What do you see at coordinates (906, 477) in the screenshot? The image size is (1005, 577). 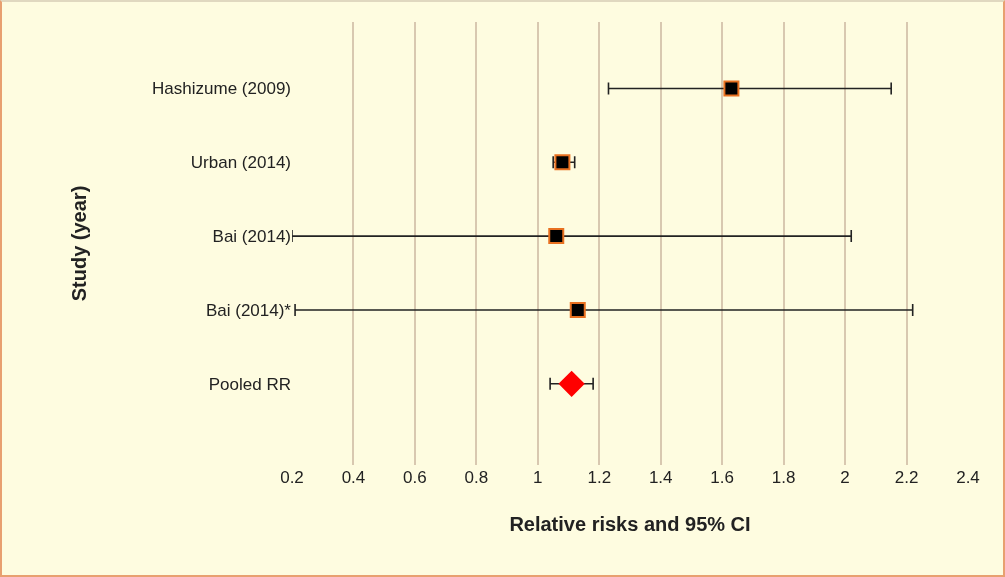 I see `x-tick-label: 2.2` at bounding box center [906, 477].